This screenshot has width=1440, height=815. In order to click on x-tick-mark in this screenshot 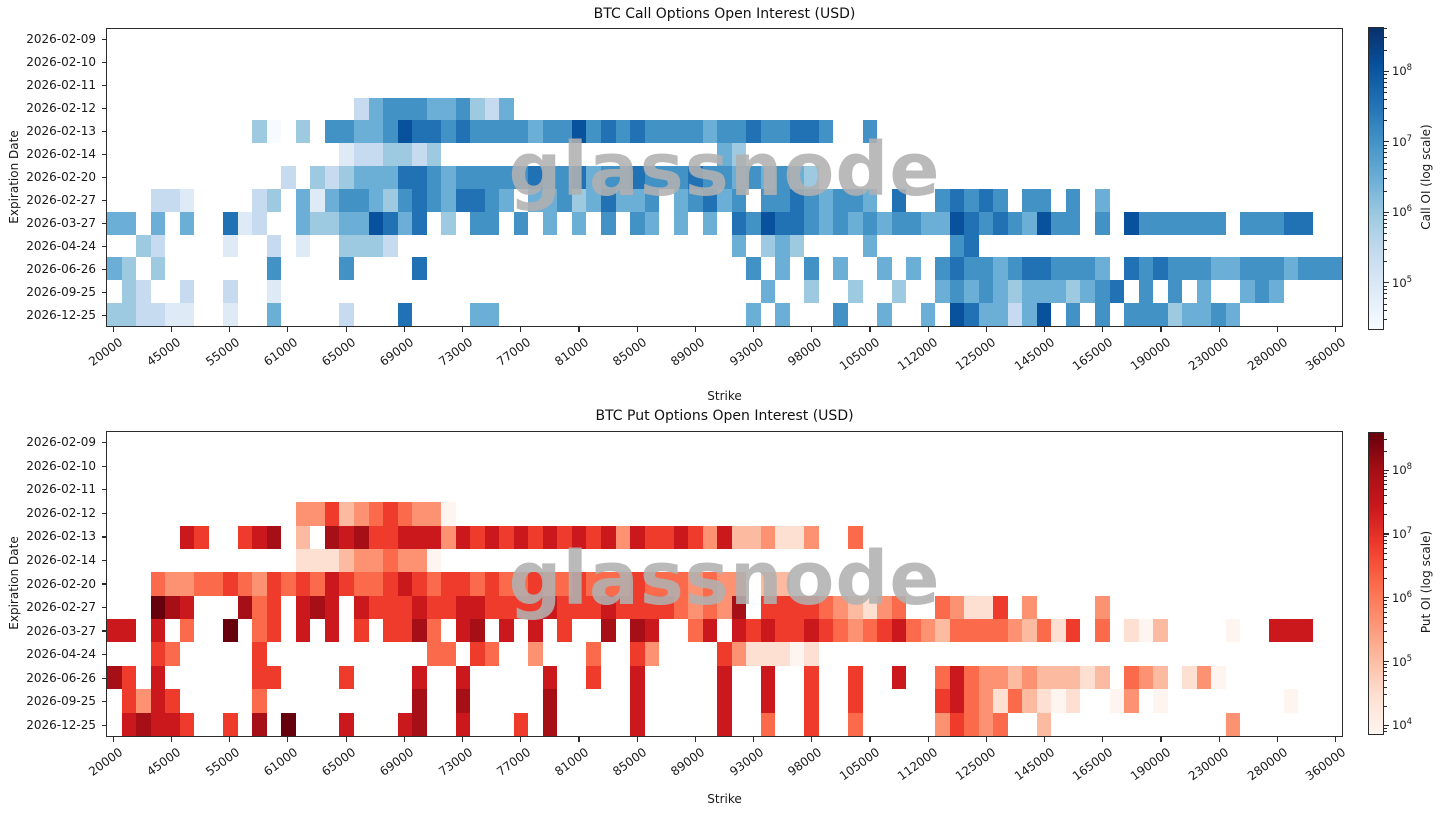, I will do `click(637, 329)`.